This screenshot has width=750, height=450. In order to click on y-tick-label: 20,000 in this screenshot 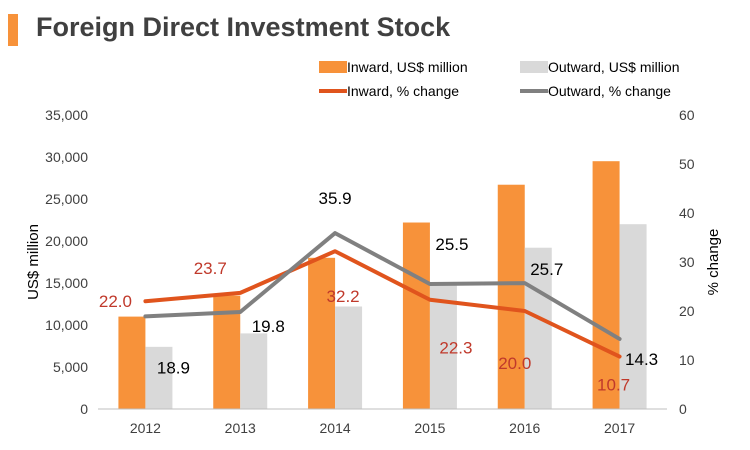, I will do `click(66, 241)`.